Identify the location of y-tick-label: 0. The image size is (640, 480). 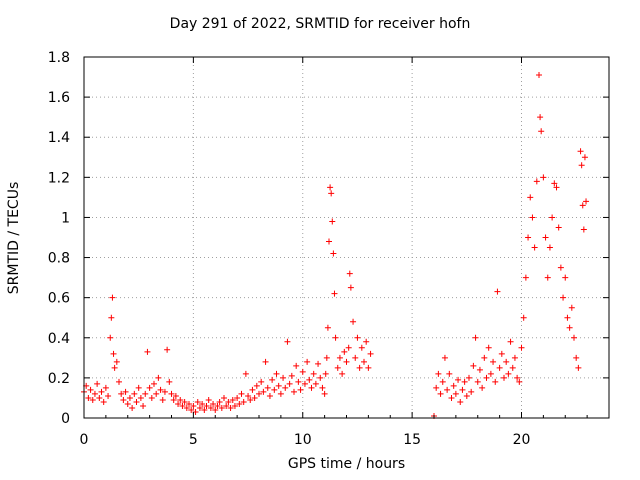
(65, 419).